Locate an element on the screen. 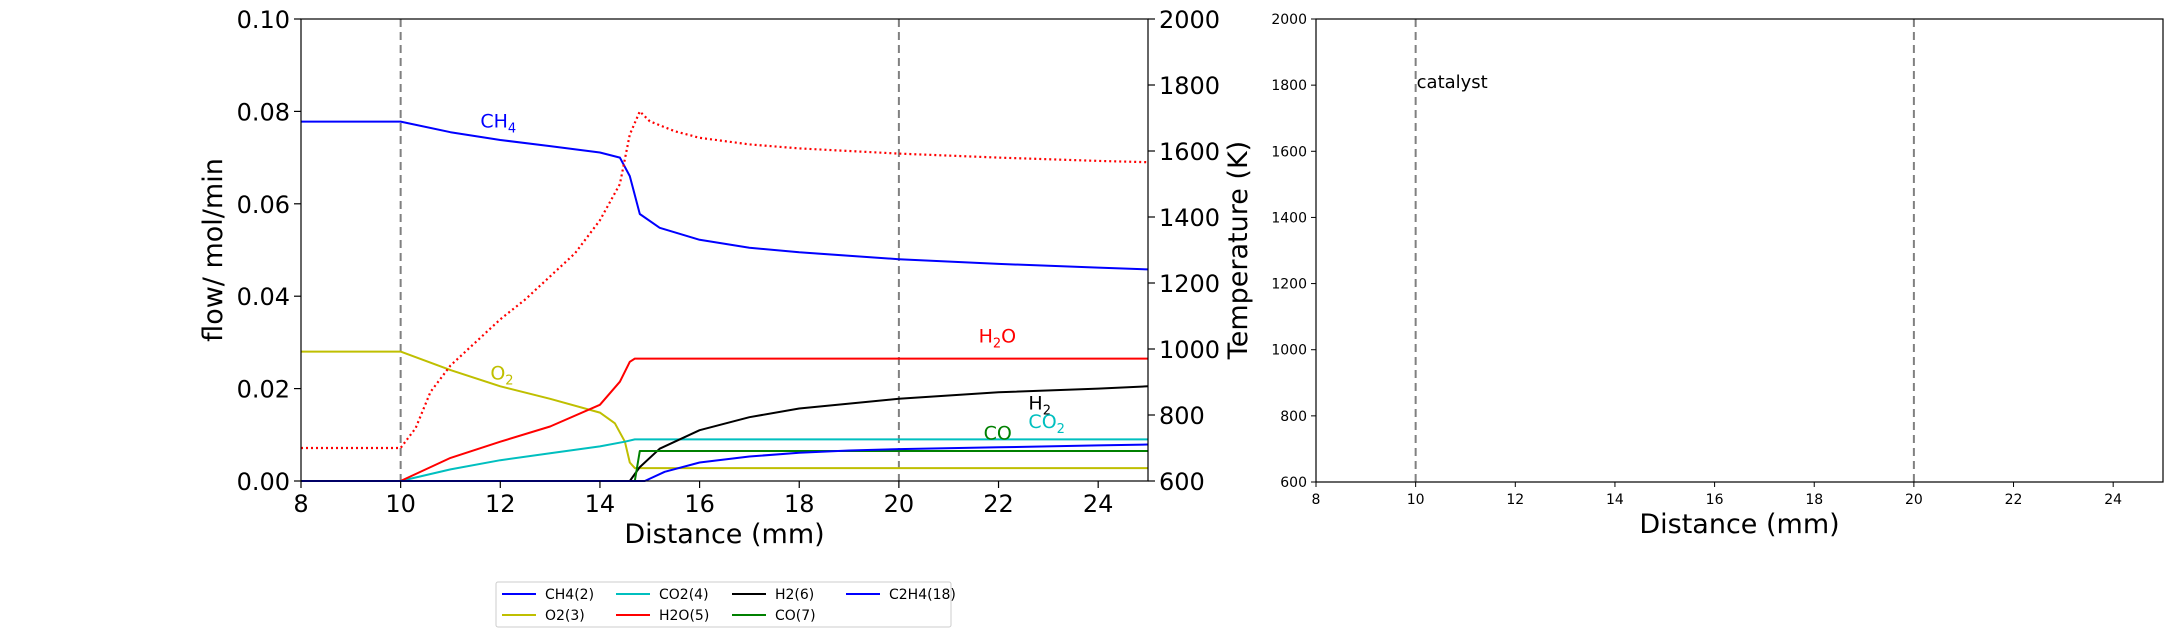 This screenshot has width=2173, height=636. y-axis-label: flow/ mol/min is located at coordinates (213, 250).